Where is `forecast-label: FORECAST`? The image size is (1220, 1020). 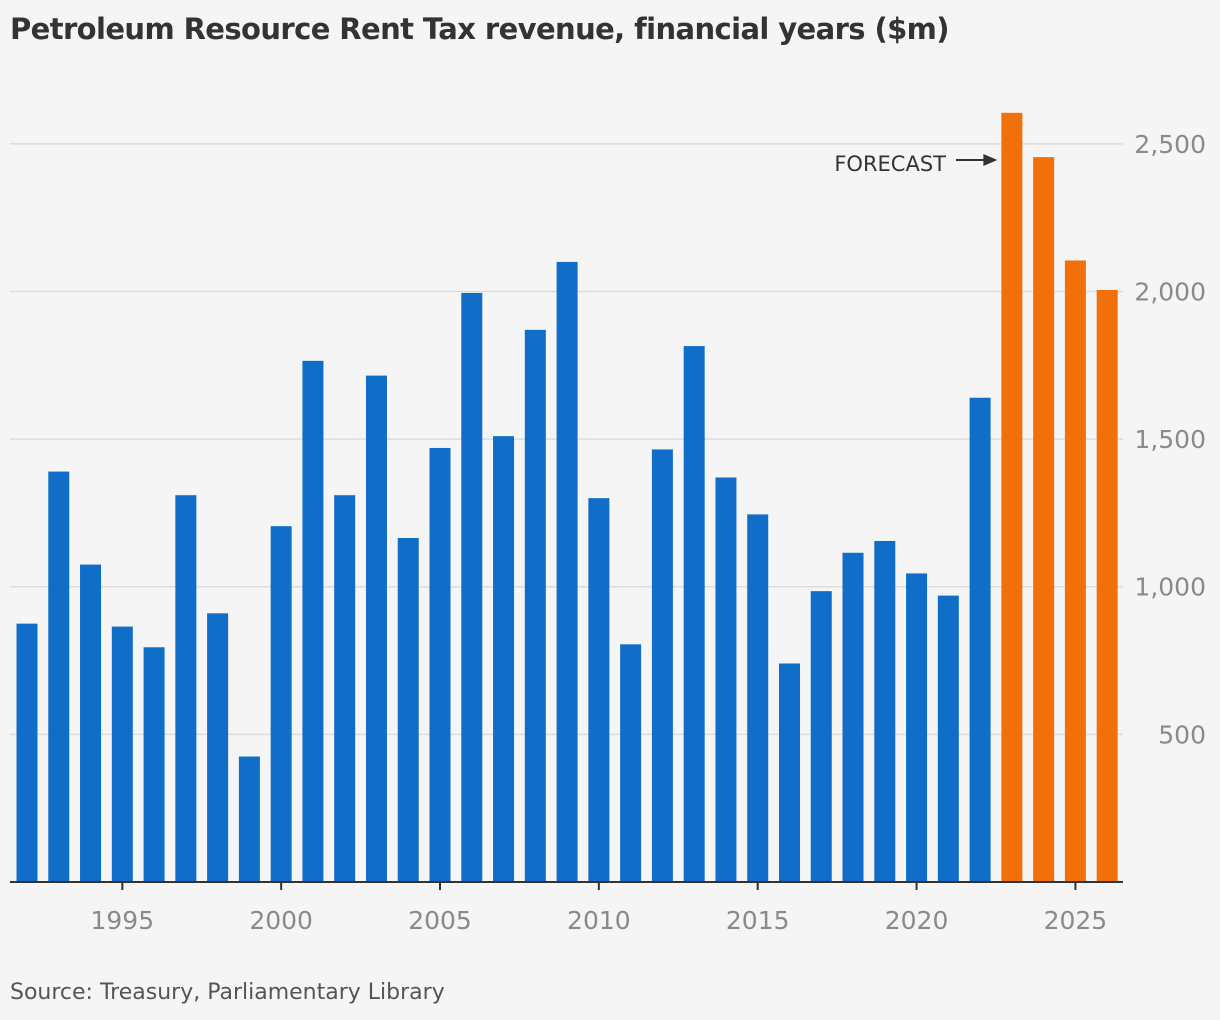 forecast-label: FORECAST is located at coordinates (890, 164).